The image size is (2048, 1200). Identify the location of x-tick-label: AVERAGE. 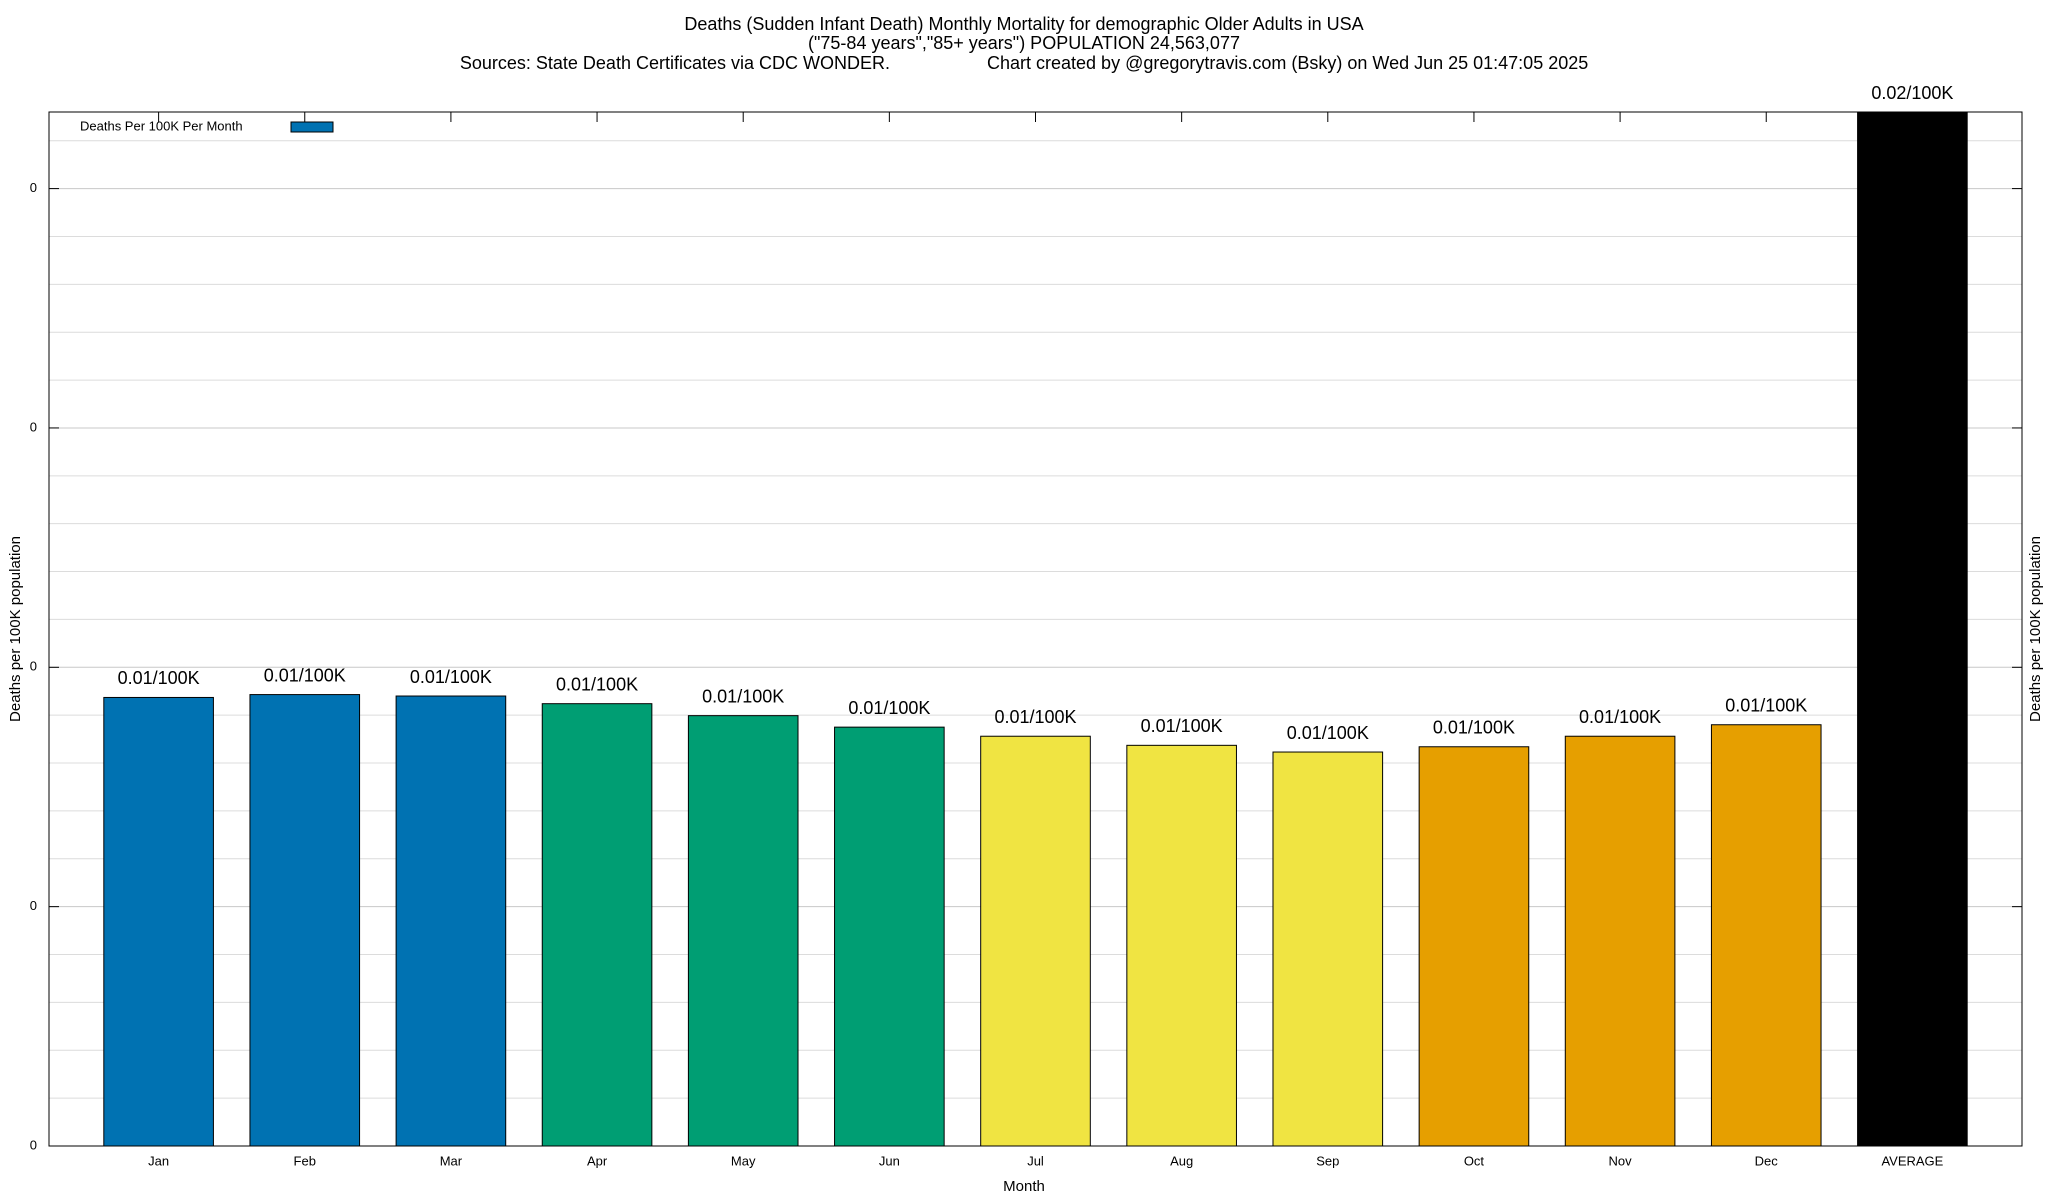
(1912, 1160).